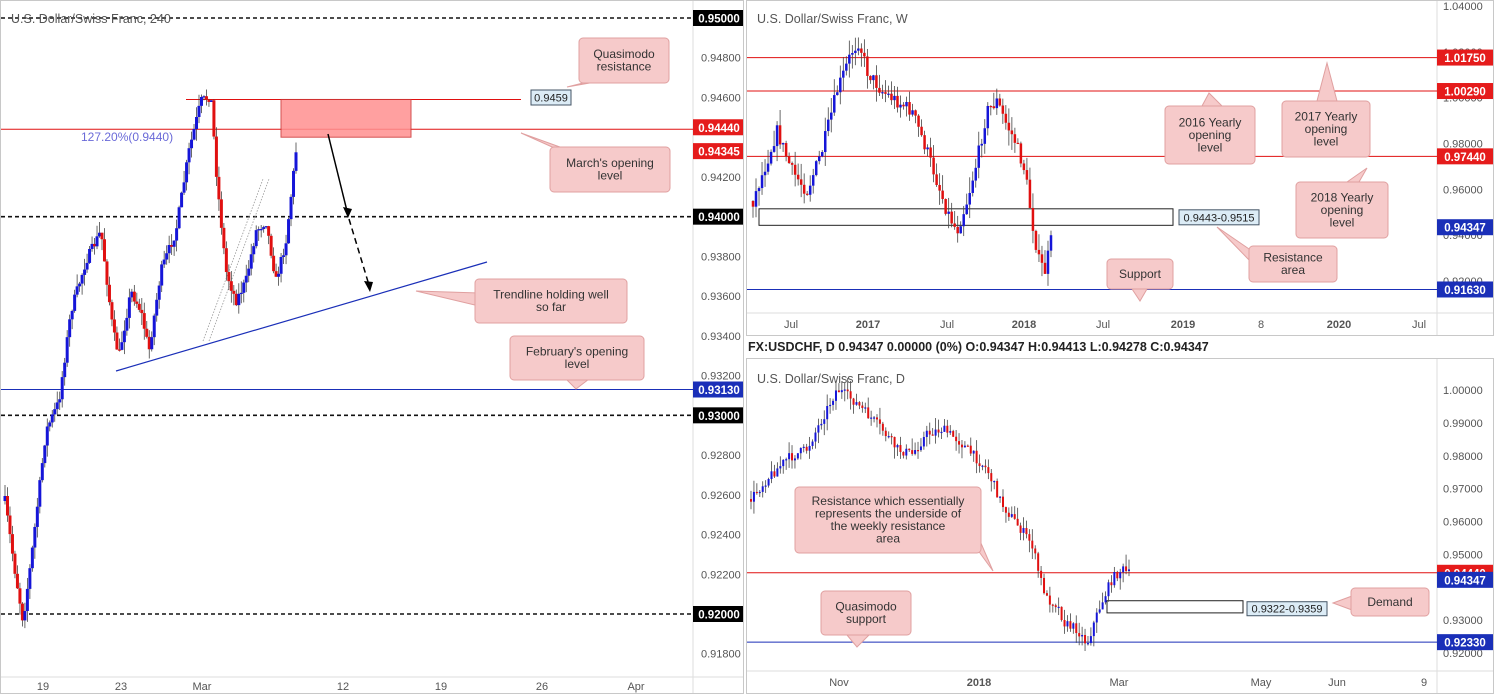  I want to click on callout-trendline-box, so click(551, 301).